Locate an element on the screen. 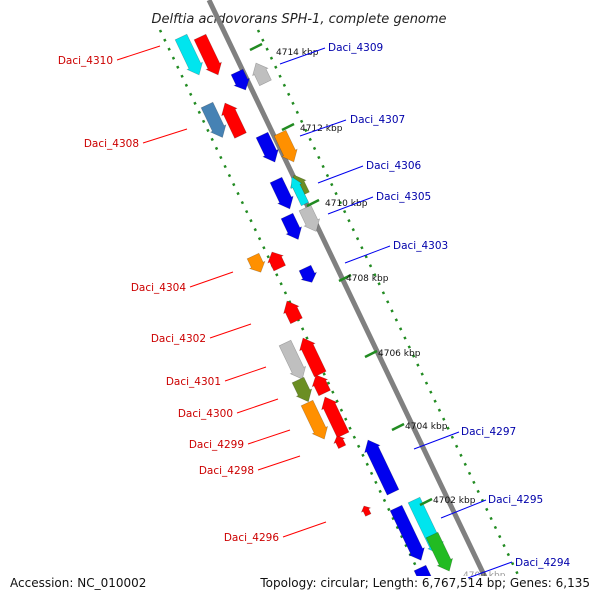 This screenshot has height=600, width=600. gene-label-daci-4309: Daci_4309 is located at coordinates (355, 48).